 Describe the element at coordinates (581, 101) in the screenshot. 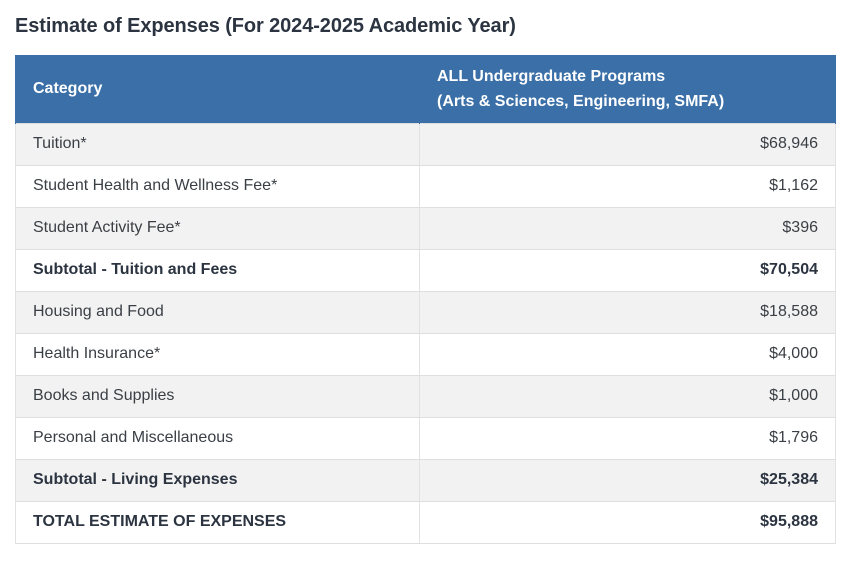

I see `programs-header-line2: (Arts & Sciences, Engineering, SMFA)` at that location.